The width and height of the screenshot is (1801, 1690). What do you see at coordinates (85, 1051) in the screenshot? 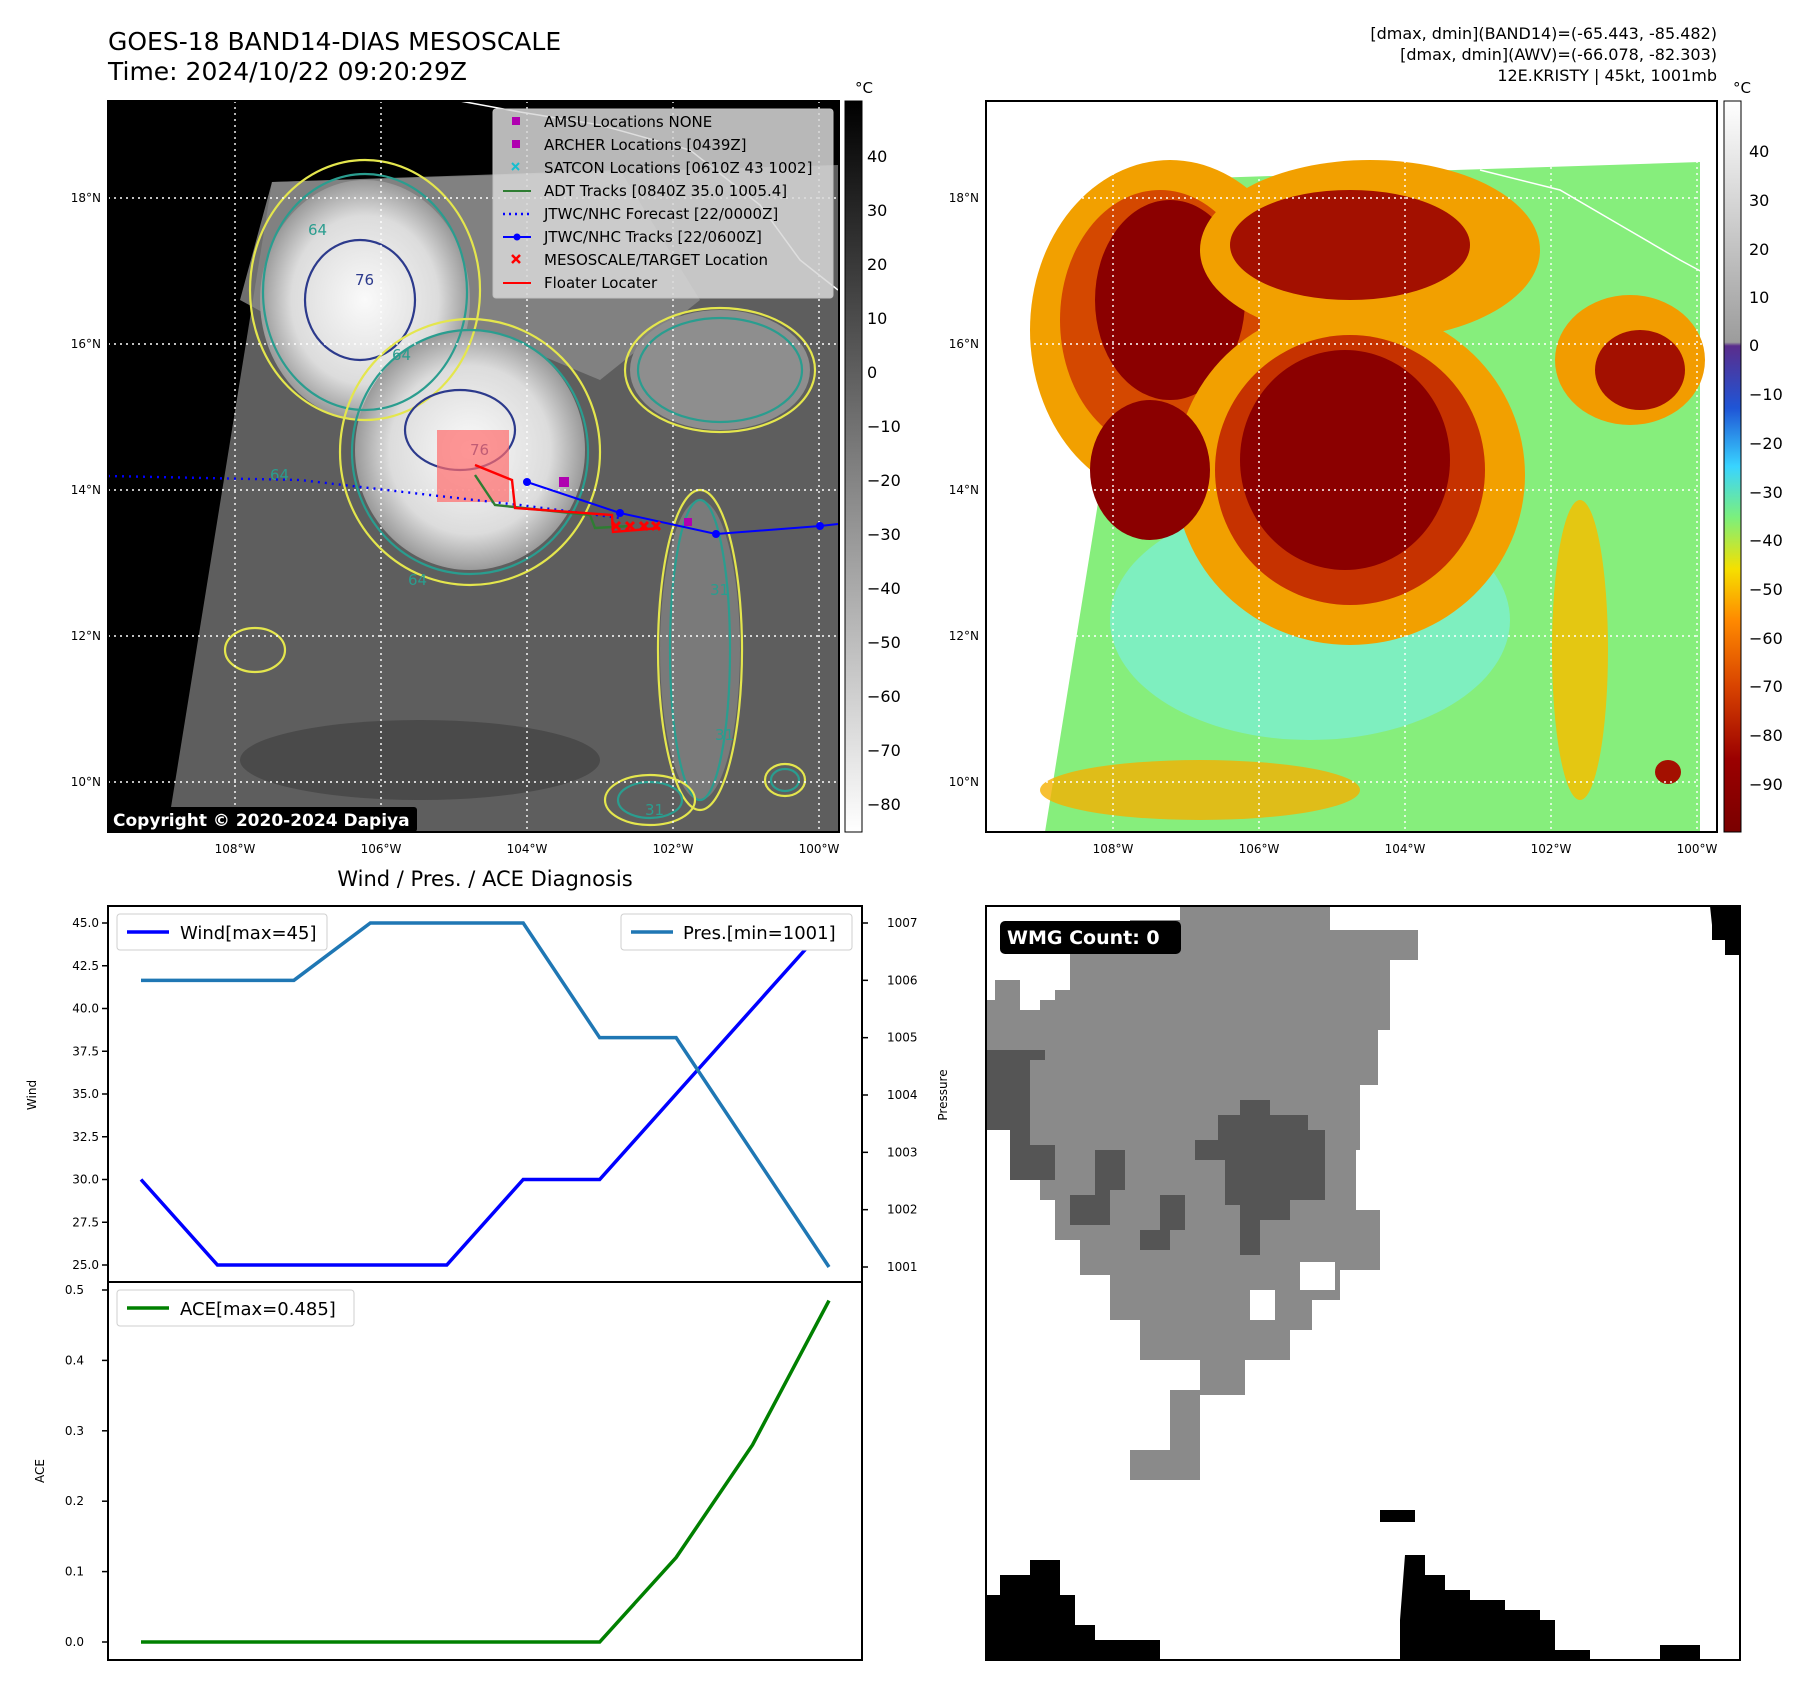
I see `wind-y-tick-label: 37.5` at bounding box center [85, 1051].